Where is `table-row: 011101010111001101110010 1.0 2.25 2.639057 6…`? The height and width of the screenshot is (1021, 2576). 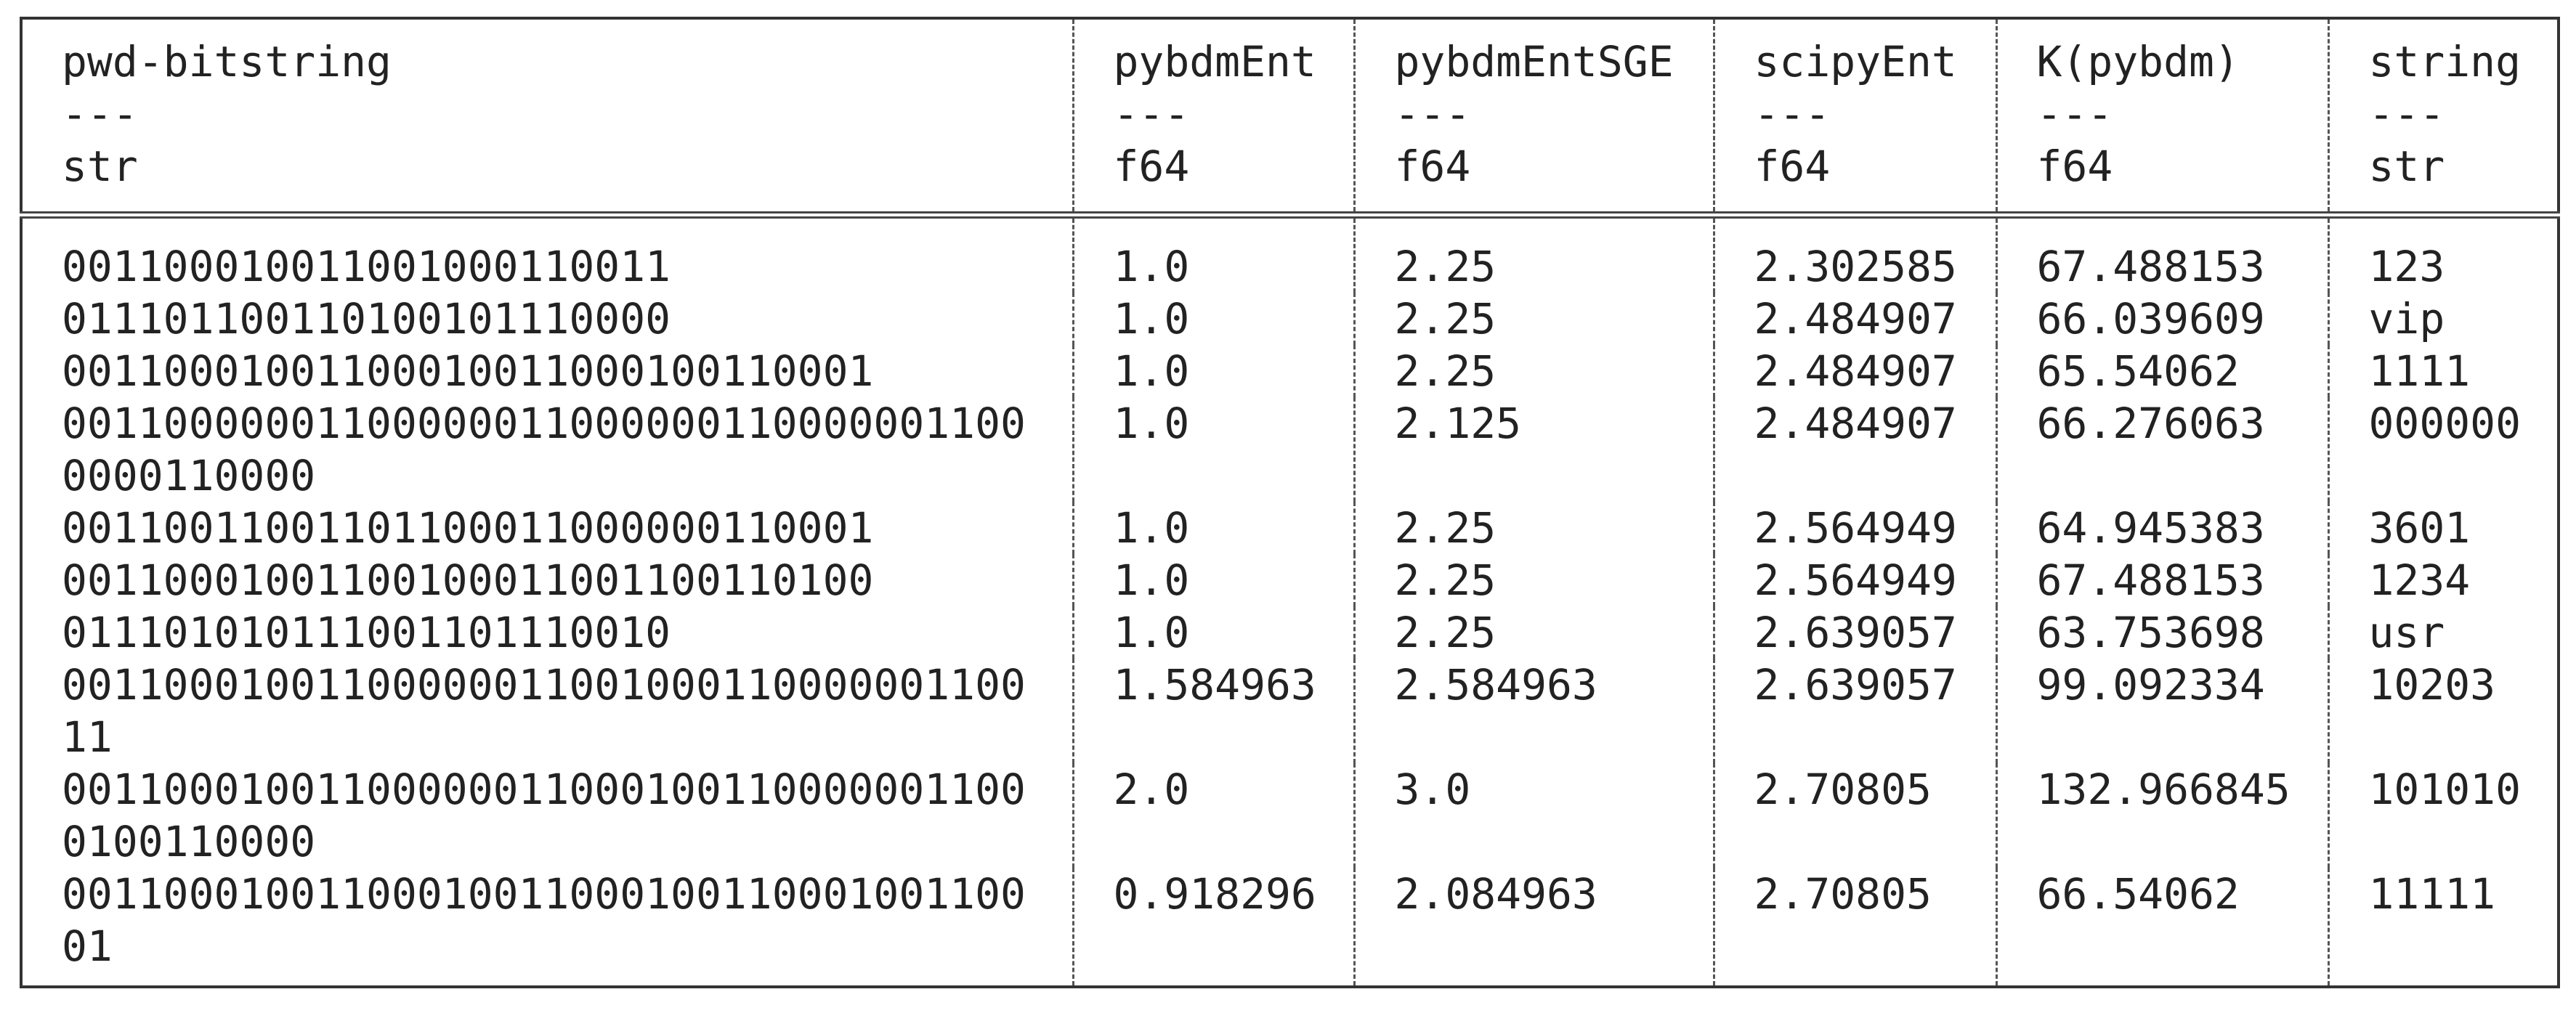
table-row: 011101010111001101110010 1.0 2.25 2.639057 6… is located at coordinates (1290, 632).